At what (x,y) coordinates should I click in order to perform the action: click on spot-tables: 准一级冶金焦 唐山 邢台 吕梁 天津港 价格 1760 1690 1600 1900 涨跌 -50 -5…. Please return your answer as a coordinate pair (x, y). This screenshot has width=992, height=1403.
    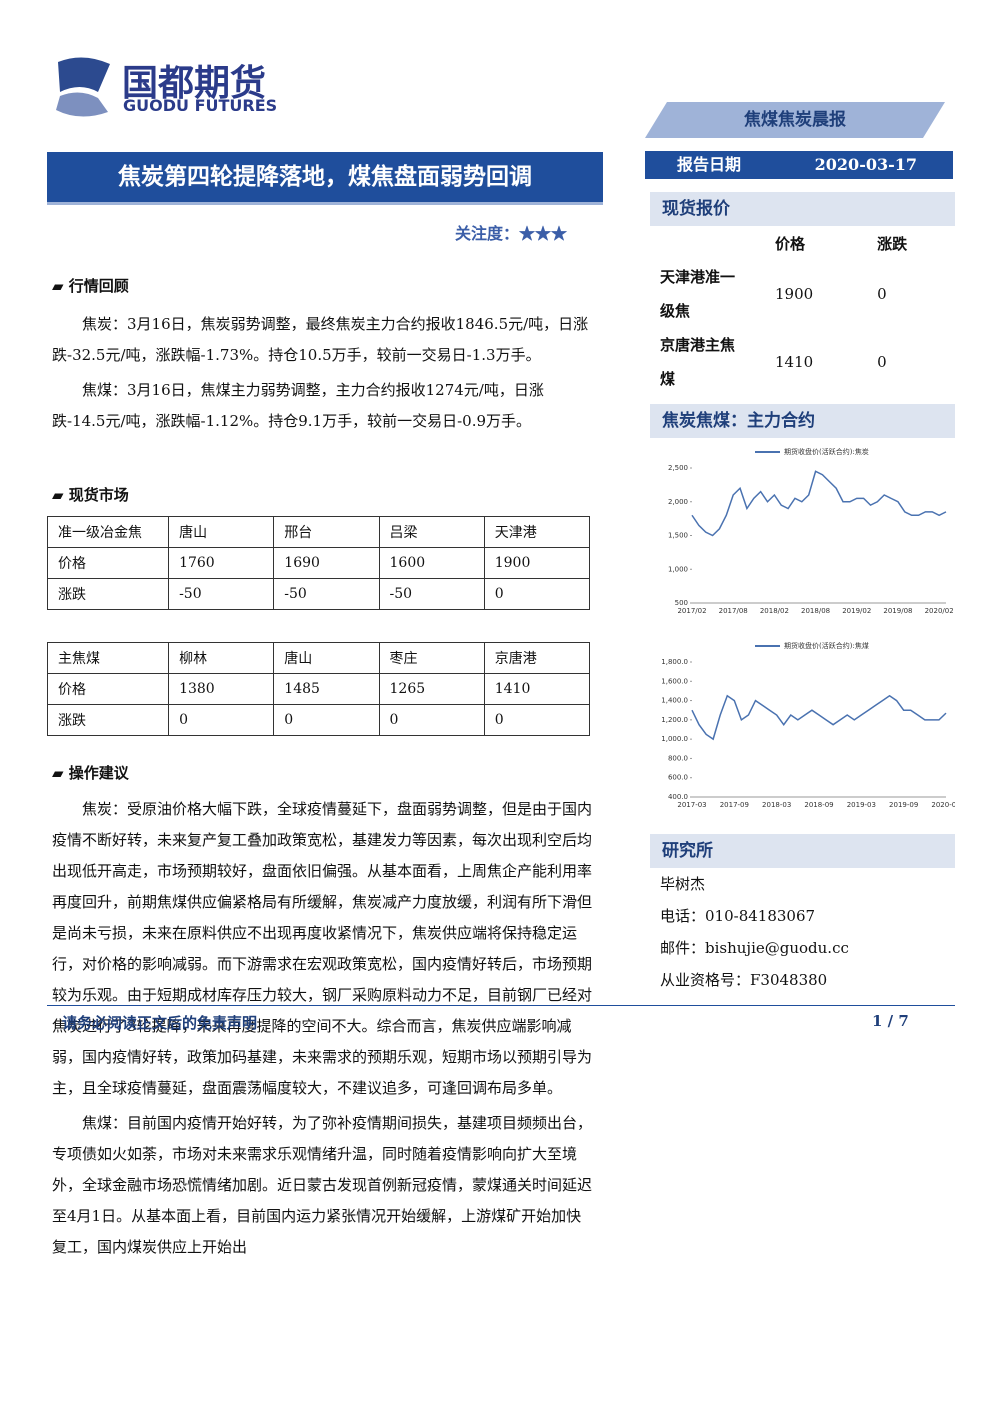
    Looking at the image, I should click on (318, 642).